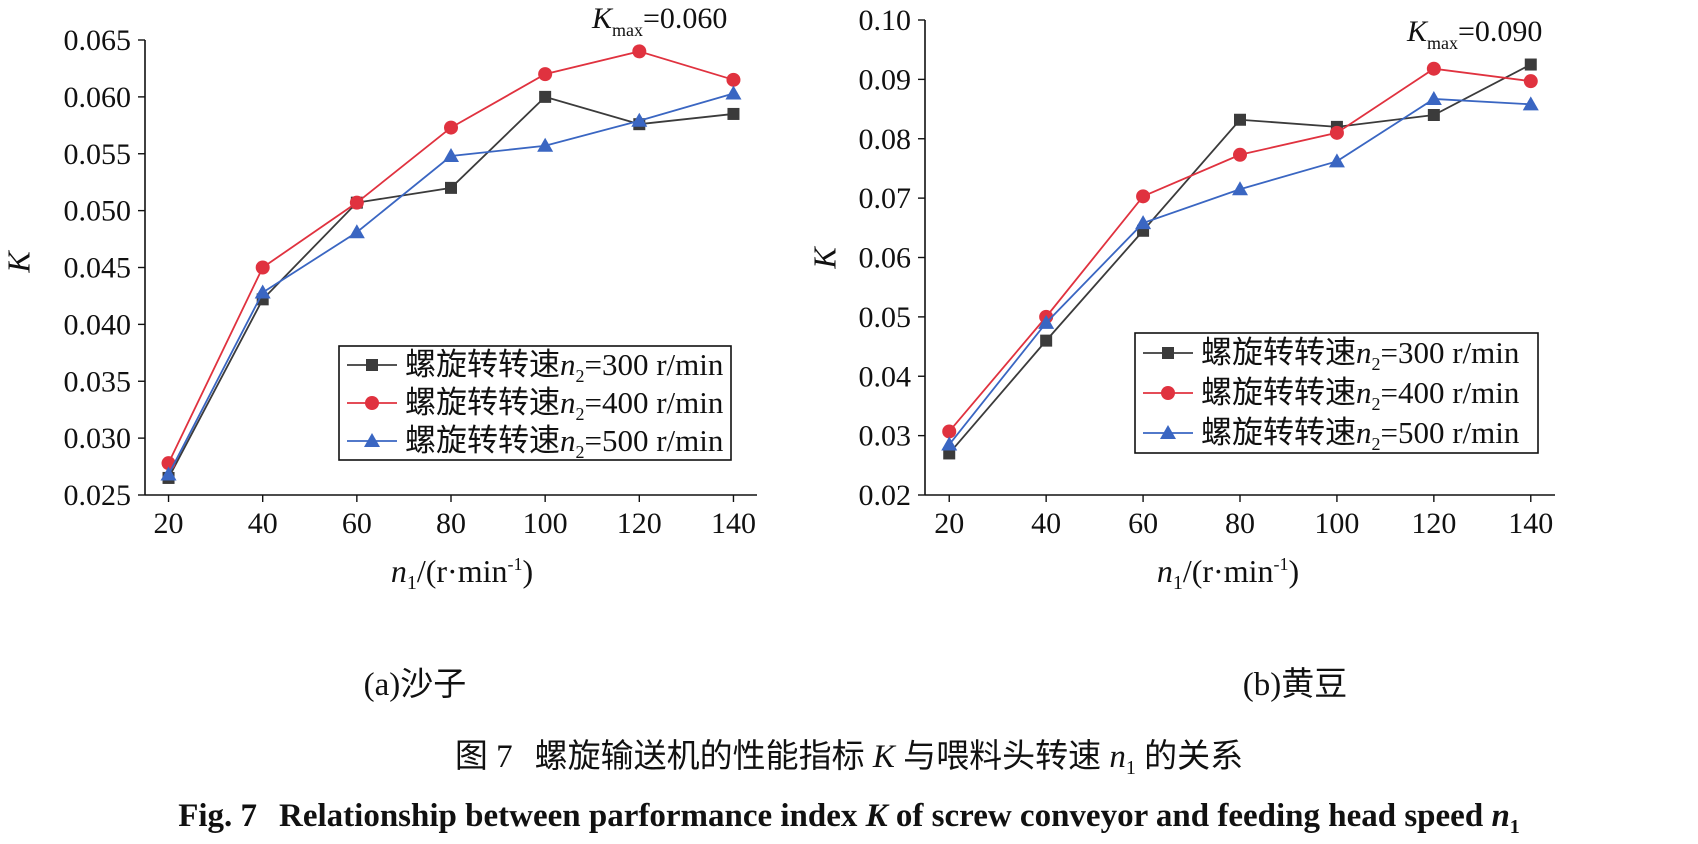 The image size is (1698, 844). What do you see at coordinates (1002, 756) in the screenshot?
I see `caption-cn-text-b: 与喂料头转速` at bounding box center [1002, 756].